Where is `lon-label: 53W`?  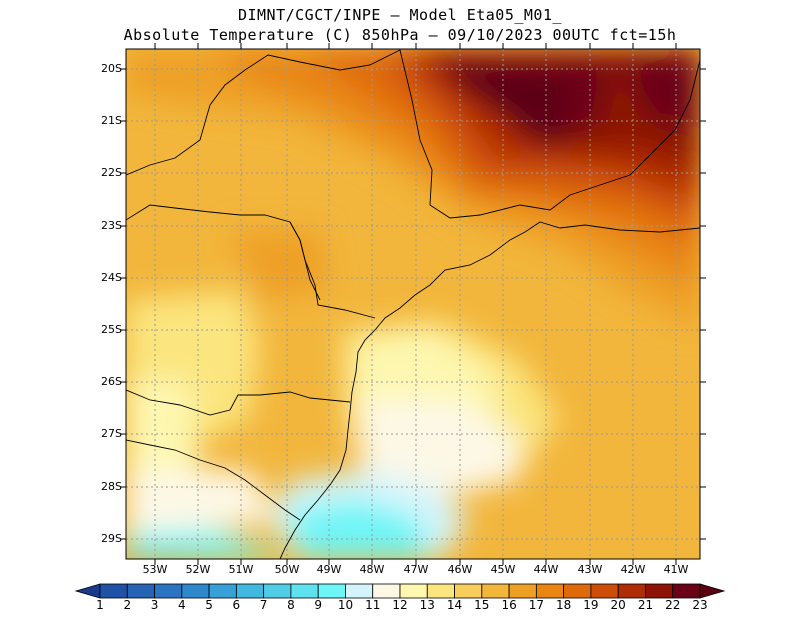
lon-label: 53W is located at coordinates (155, 569).